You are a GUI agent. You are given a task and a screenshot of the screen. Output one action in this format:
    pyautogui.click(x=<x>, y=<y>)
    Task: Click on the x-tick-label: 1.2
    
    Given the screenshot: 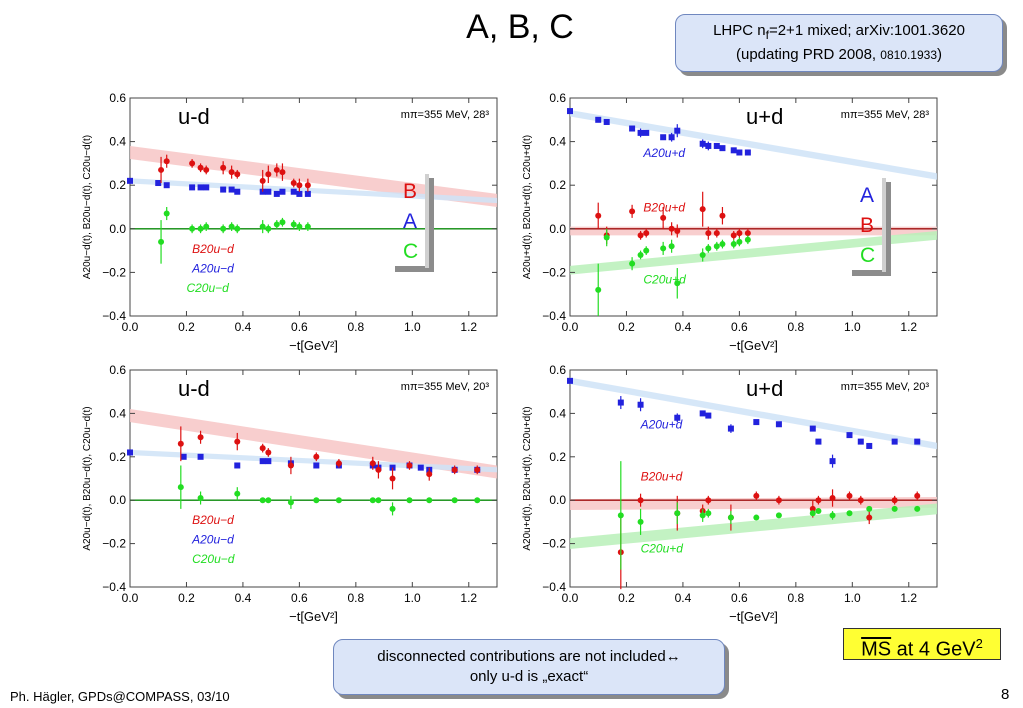 What is the action you would take?
    pyautogui.click(x=908, y=598)
    